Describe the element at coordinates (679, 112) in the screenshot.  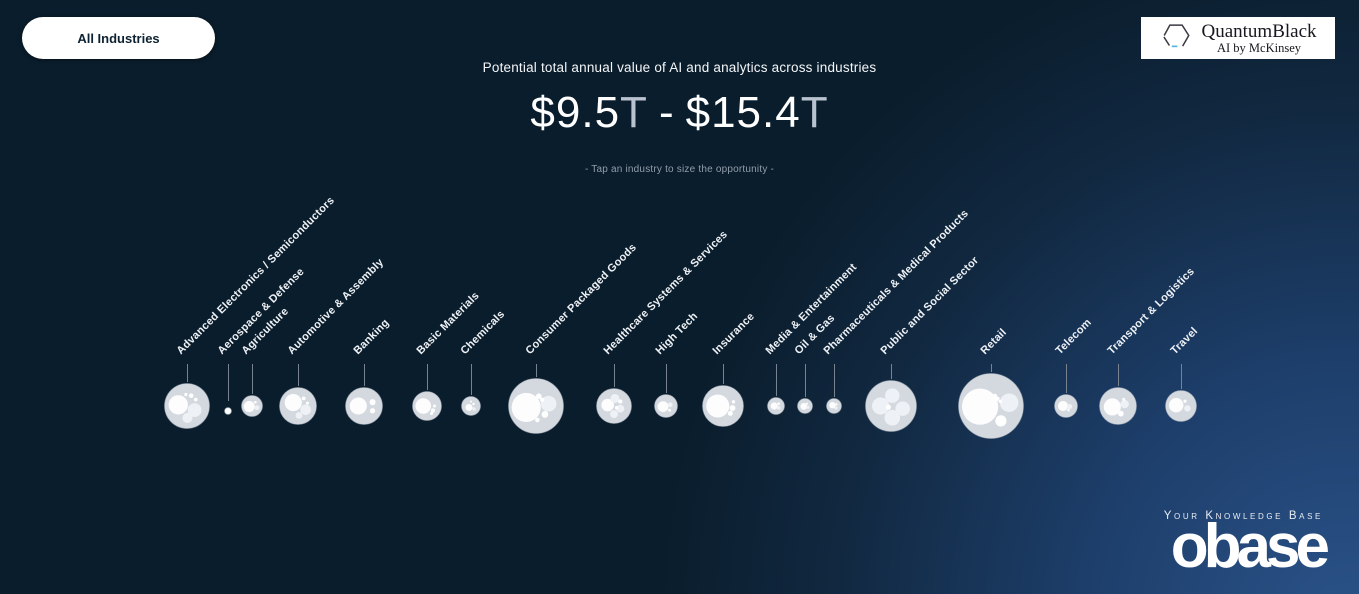
I see `value-range: $9.5T - $15.4T` at that location.